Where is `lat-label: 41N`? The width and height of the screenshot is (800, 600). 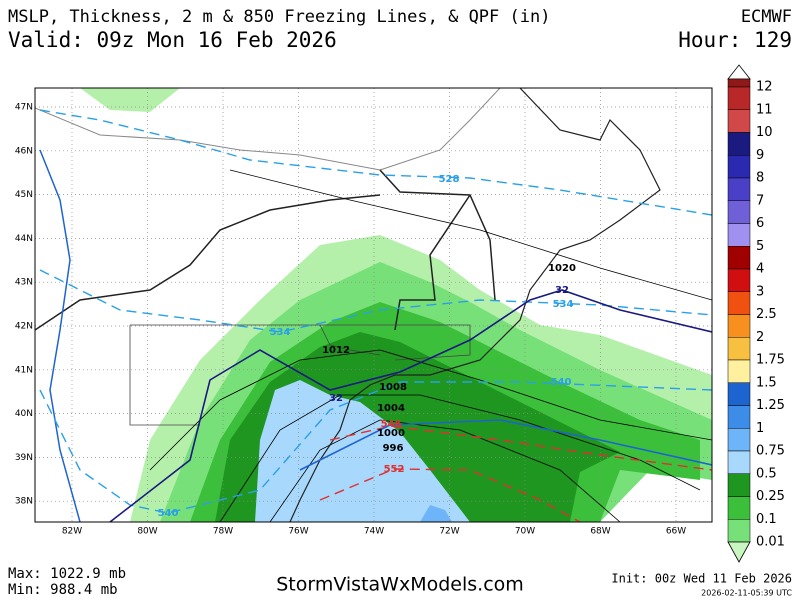
lat-label: 41N is located at coordinates (24, 370).